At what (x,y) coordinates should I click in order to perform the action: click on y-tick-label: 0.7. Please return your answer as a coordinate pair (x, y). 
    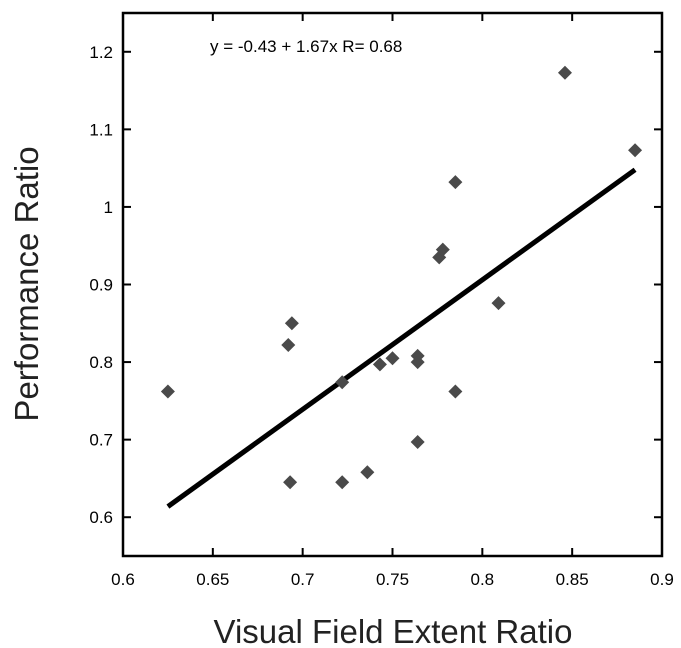
    Looking at the image, I should click on (101, 440).